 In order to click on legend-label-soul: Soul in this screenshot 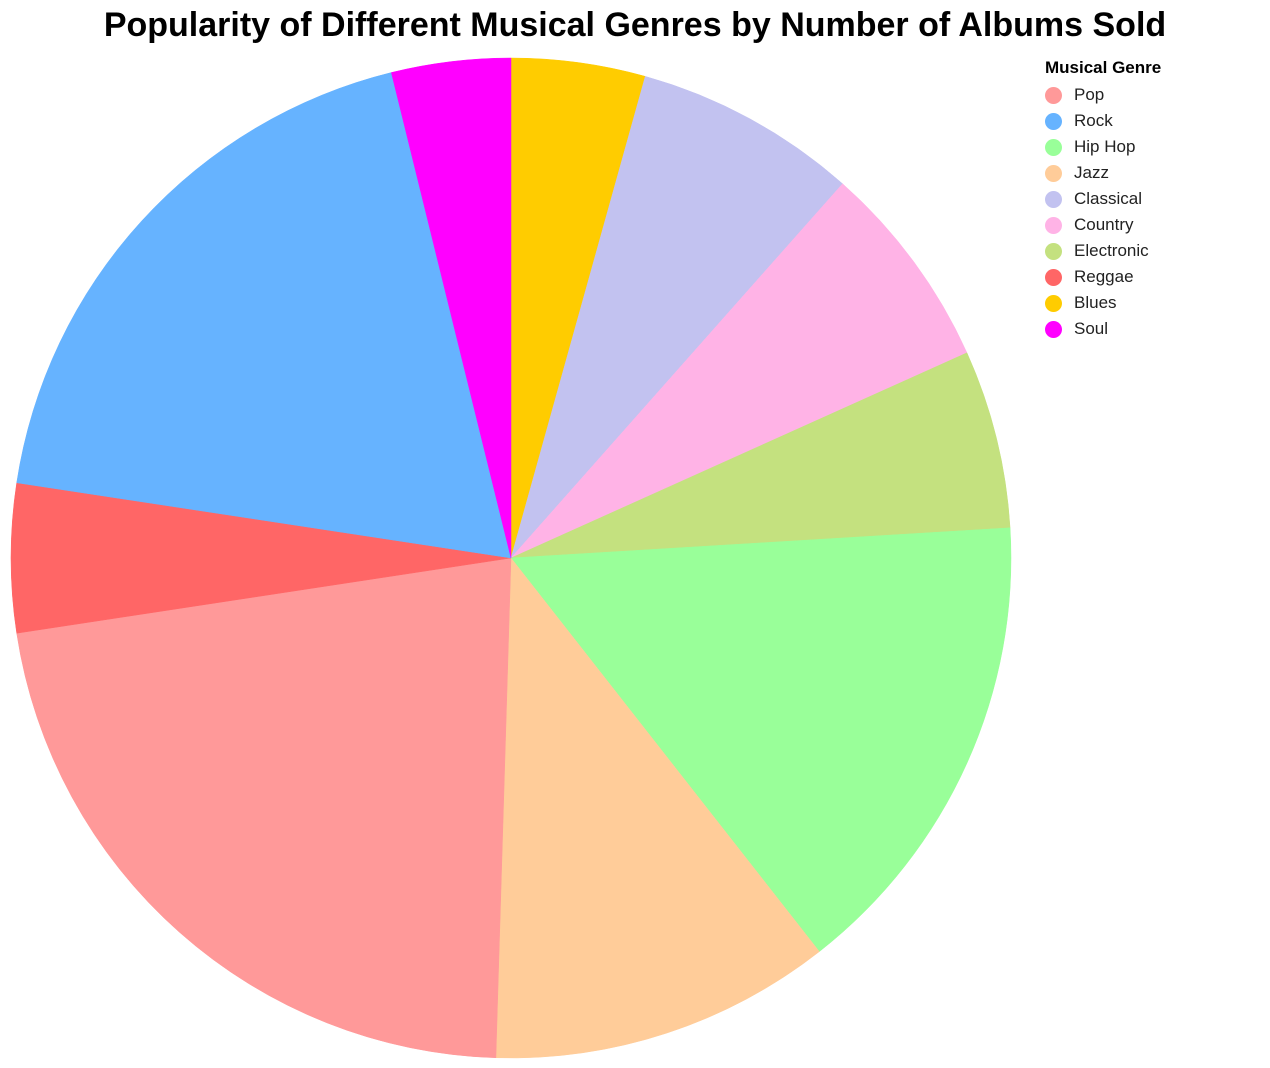, I will do `click(1091, 328)`.